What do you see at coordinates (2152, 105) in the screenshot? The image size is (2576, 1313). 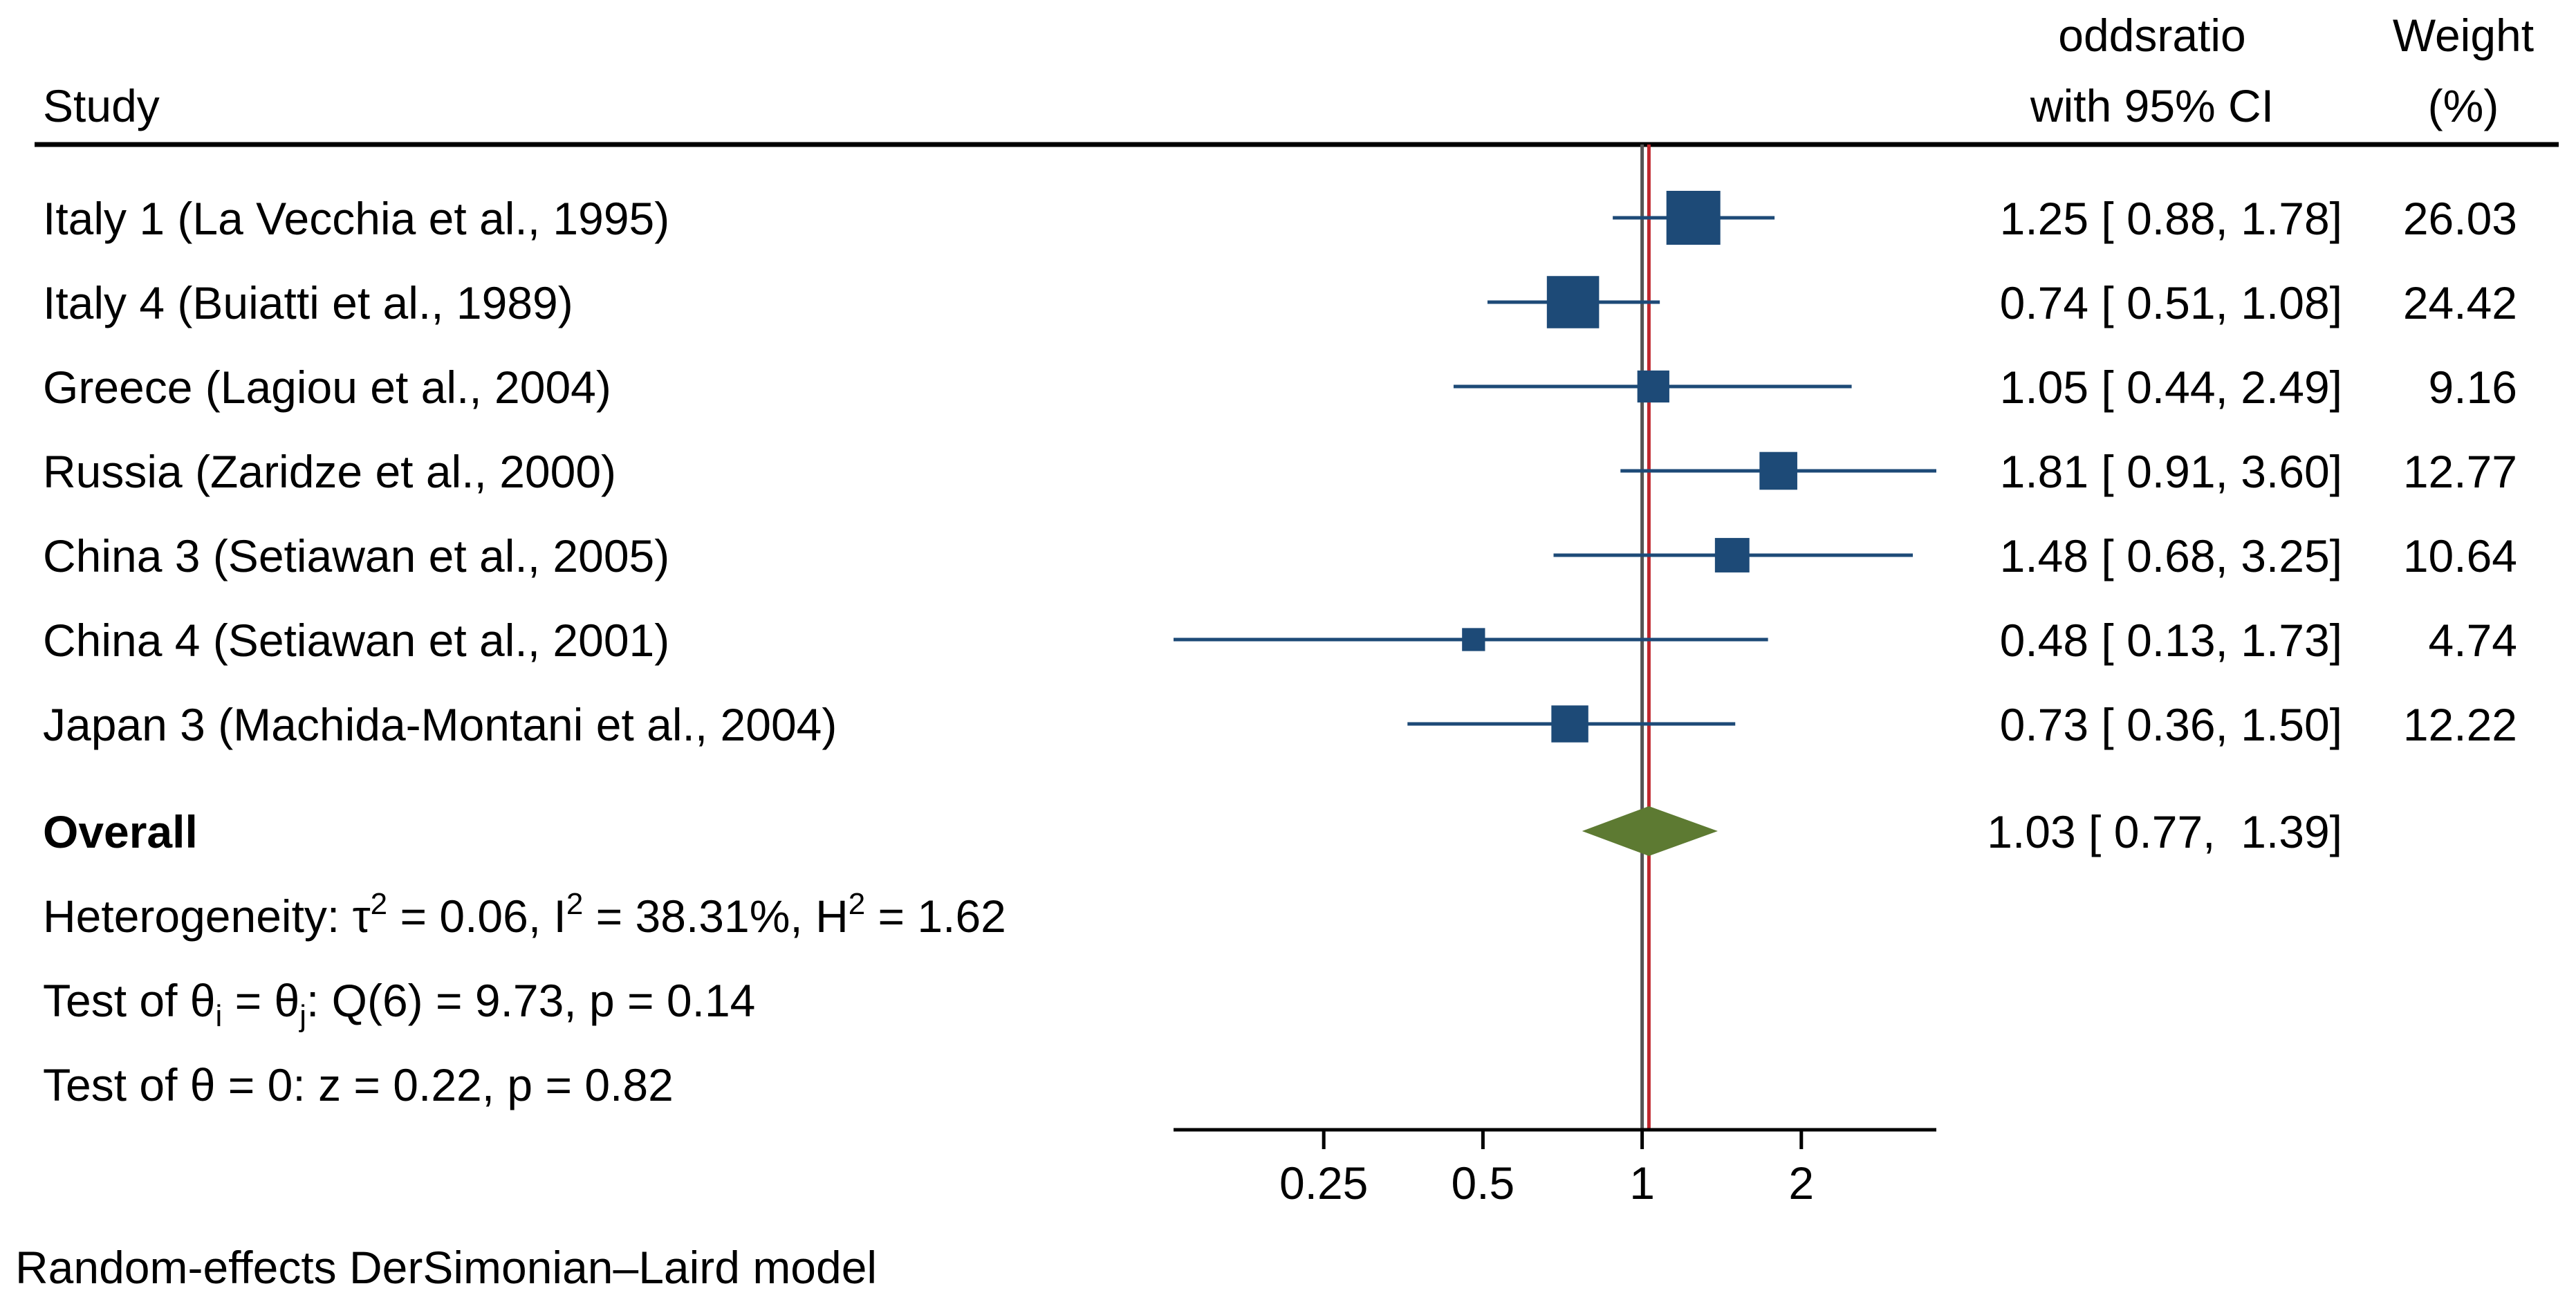 I see `effect-column-header-line2: with 95% CI` at bounding box center [2152, 105].